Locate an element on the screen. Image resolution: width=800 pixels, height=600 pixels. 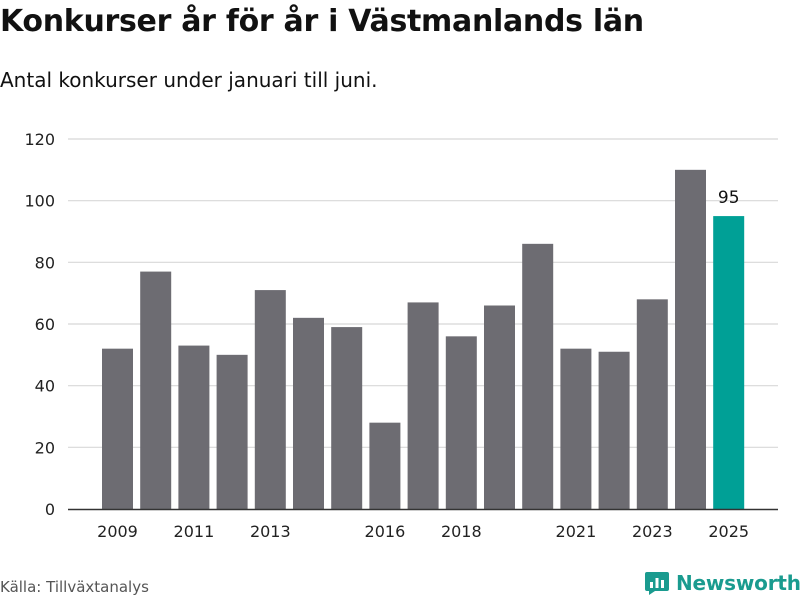
bar-2013 is located at coordinates (270, 399).